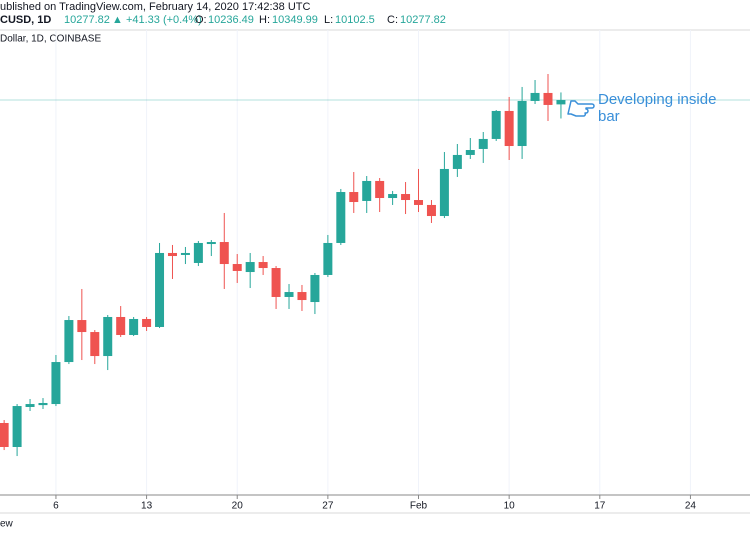  Describe the element at coordinates (201, 20) in the screenshot. I see `o-label: O:` at that location.